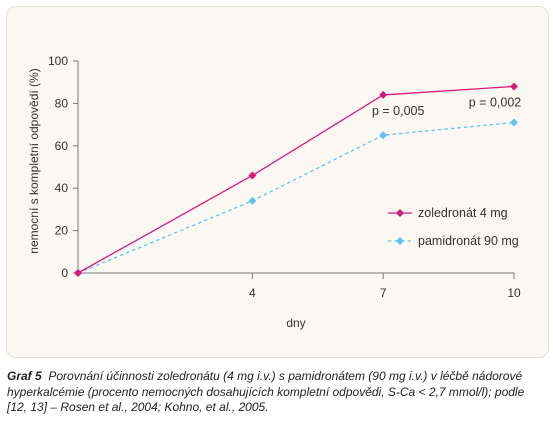 The width and height of the screenshot is (553, 435). Describe the element at coordinates (62, 231) in the screenshot. I see `y-tick-label: 20` at that location.